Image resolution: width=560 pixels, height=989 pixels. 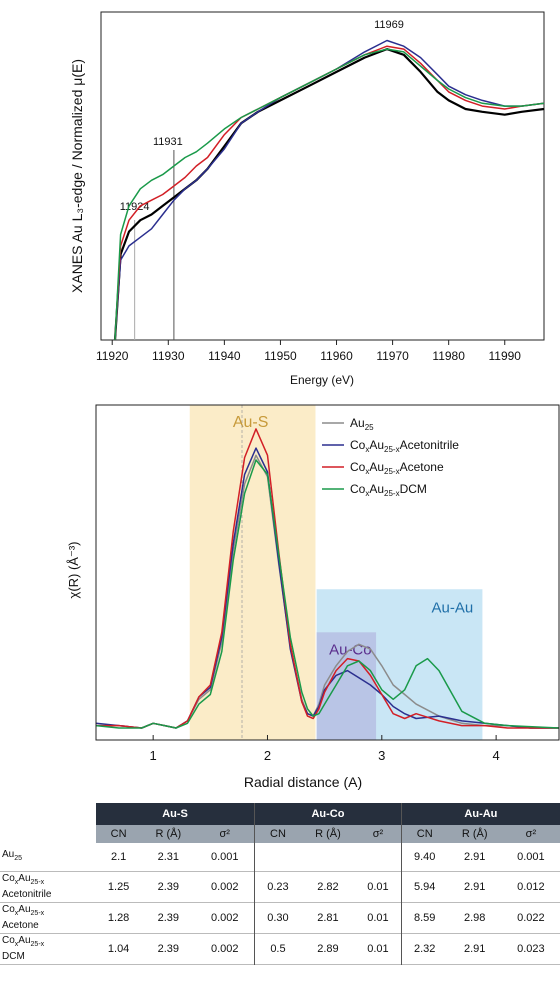 What do you see at coordinates (392, 356) in the screenshot?
I see `x-tick-label: 11970` at bounding box center [392, 356].